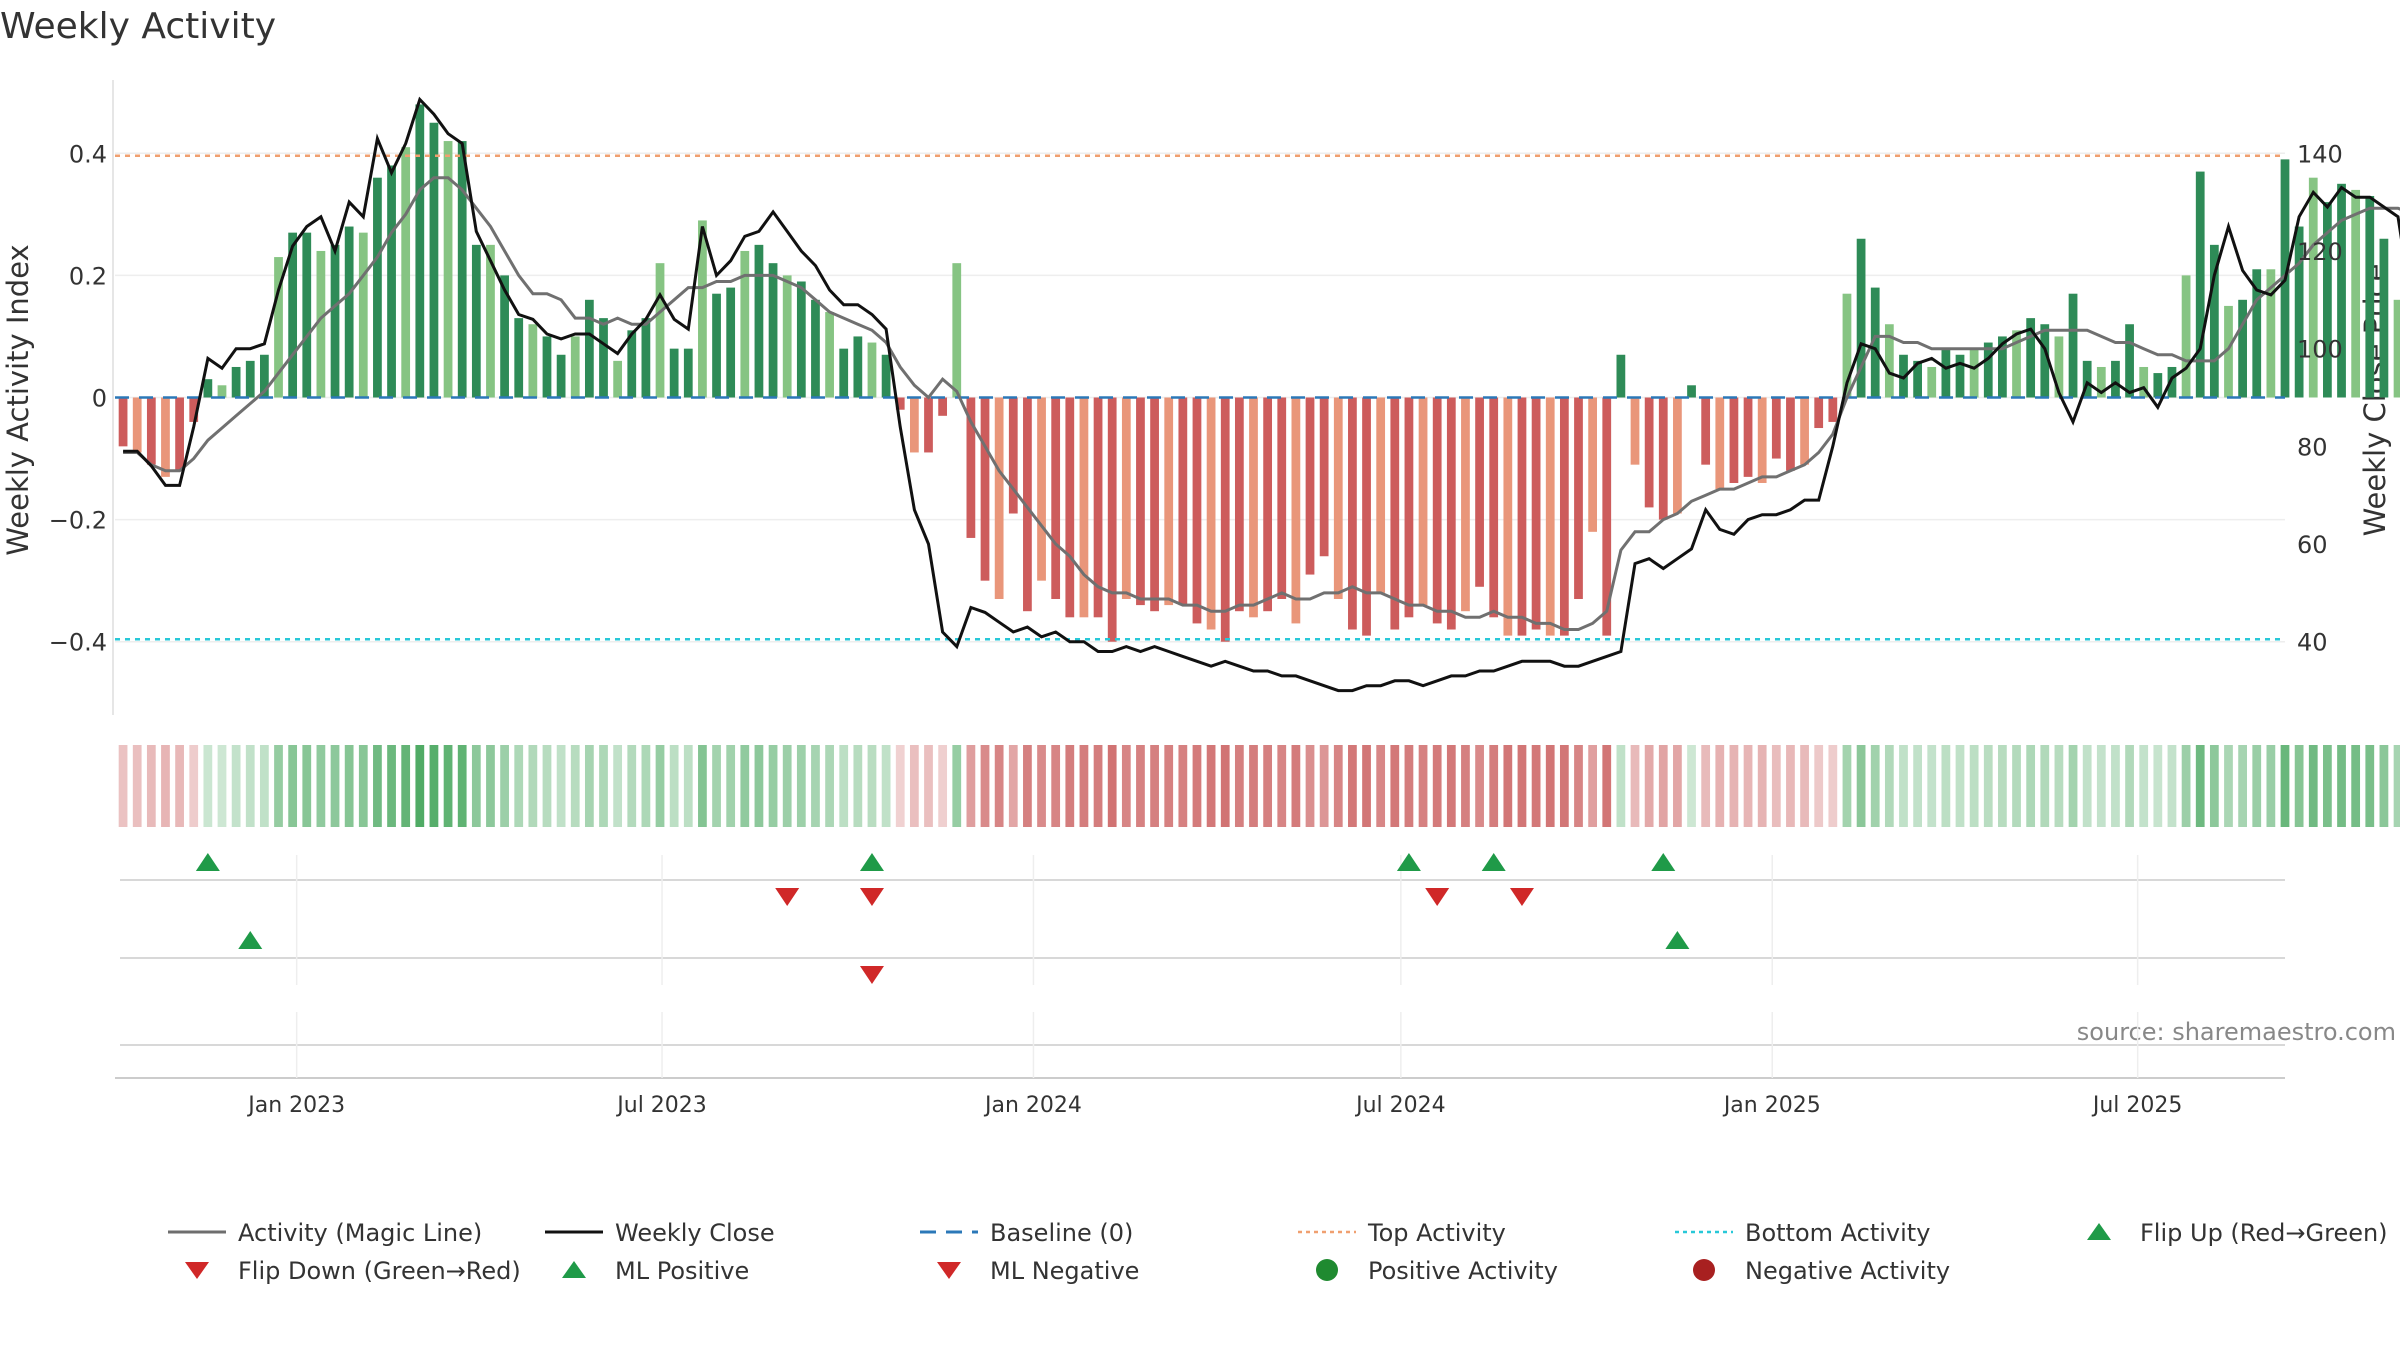 The image size is (2400, 1354). Describe the element at coordinates (1032, 1105) in the screenshot. I see `x-tick-label: Jan 2024` at that location.